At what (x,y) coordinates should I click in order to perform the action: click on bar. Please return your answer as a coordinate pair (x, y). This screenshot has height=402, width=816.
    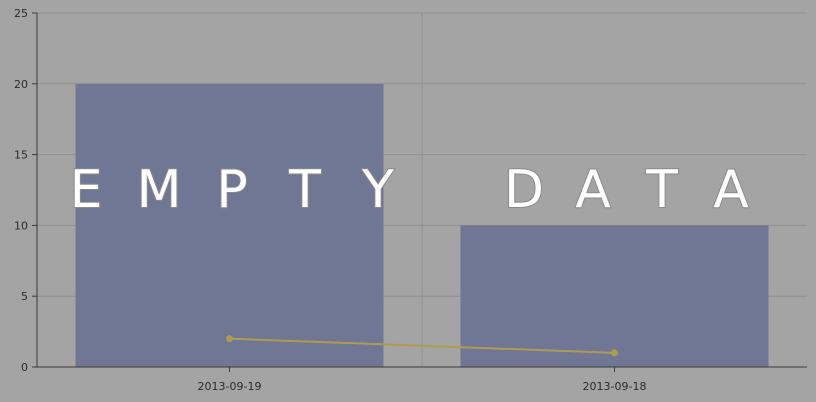
    Looking at the image, I should click on (614, 296).